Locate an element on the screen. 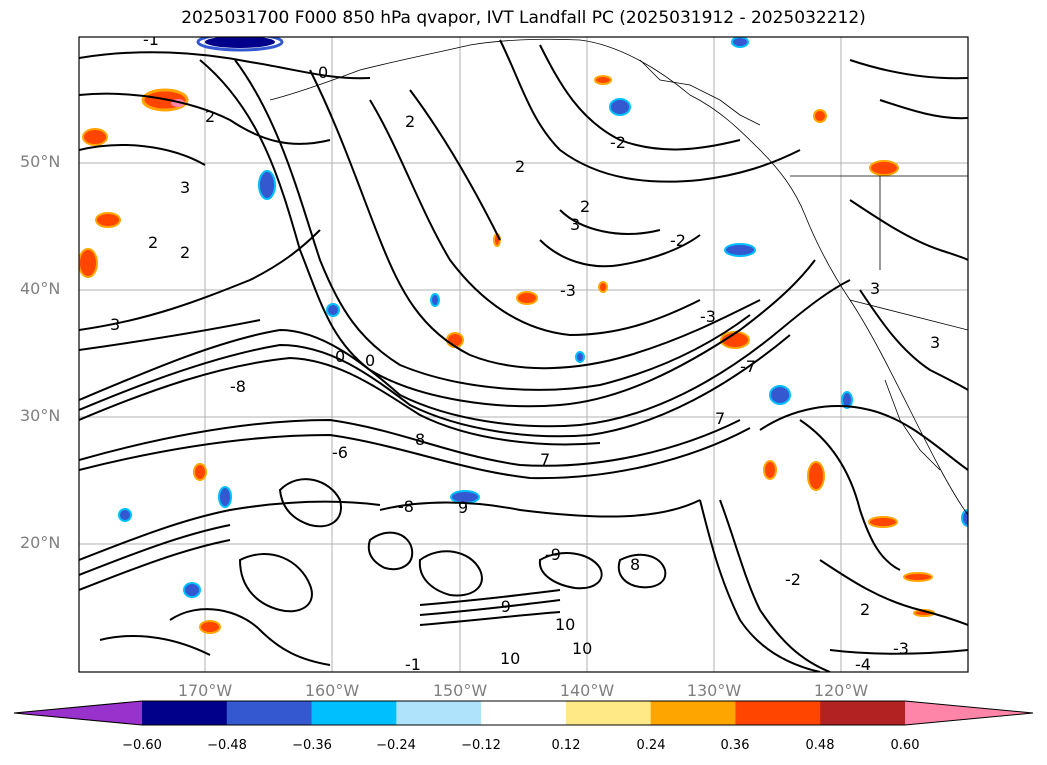 This screenshot has width=1047, height=765. colorbar is located at coordinates (523, 713).